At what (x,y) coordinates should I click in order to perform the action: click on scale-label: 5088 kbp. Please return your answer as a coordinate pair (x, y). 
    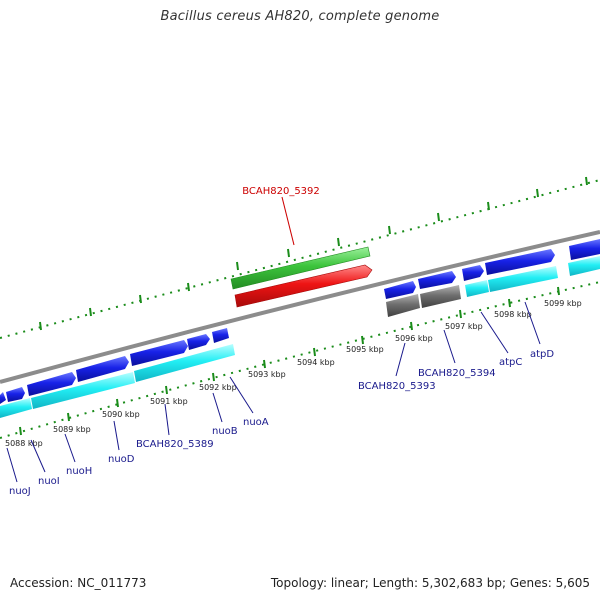
    Looking at the image, I should click on (24, 443).